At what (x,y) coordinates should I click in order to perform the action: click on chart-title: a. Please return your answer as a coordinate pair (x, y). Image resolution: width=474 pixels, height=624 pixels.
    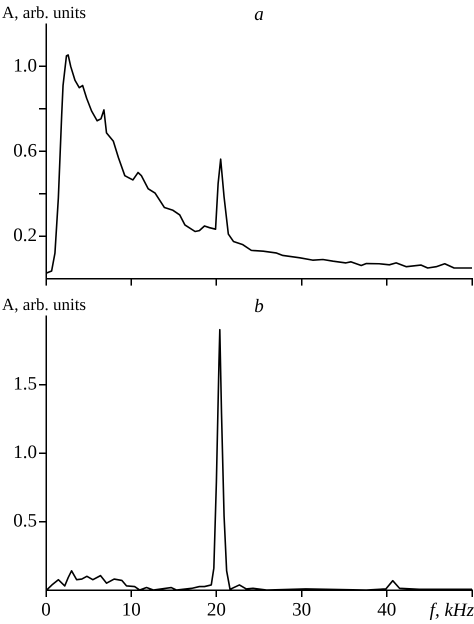
    Looking at the image, I should click on (259, 14).